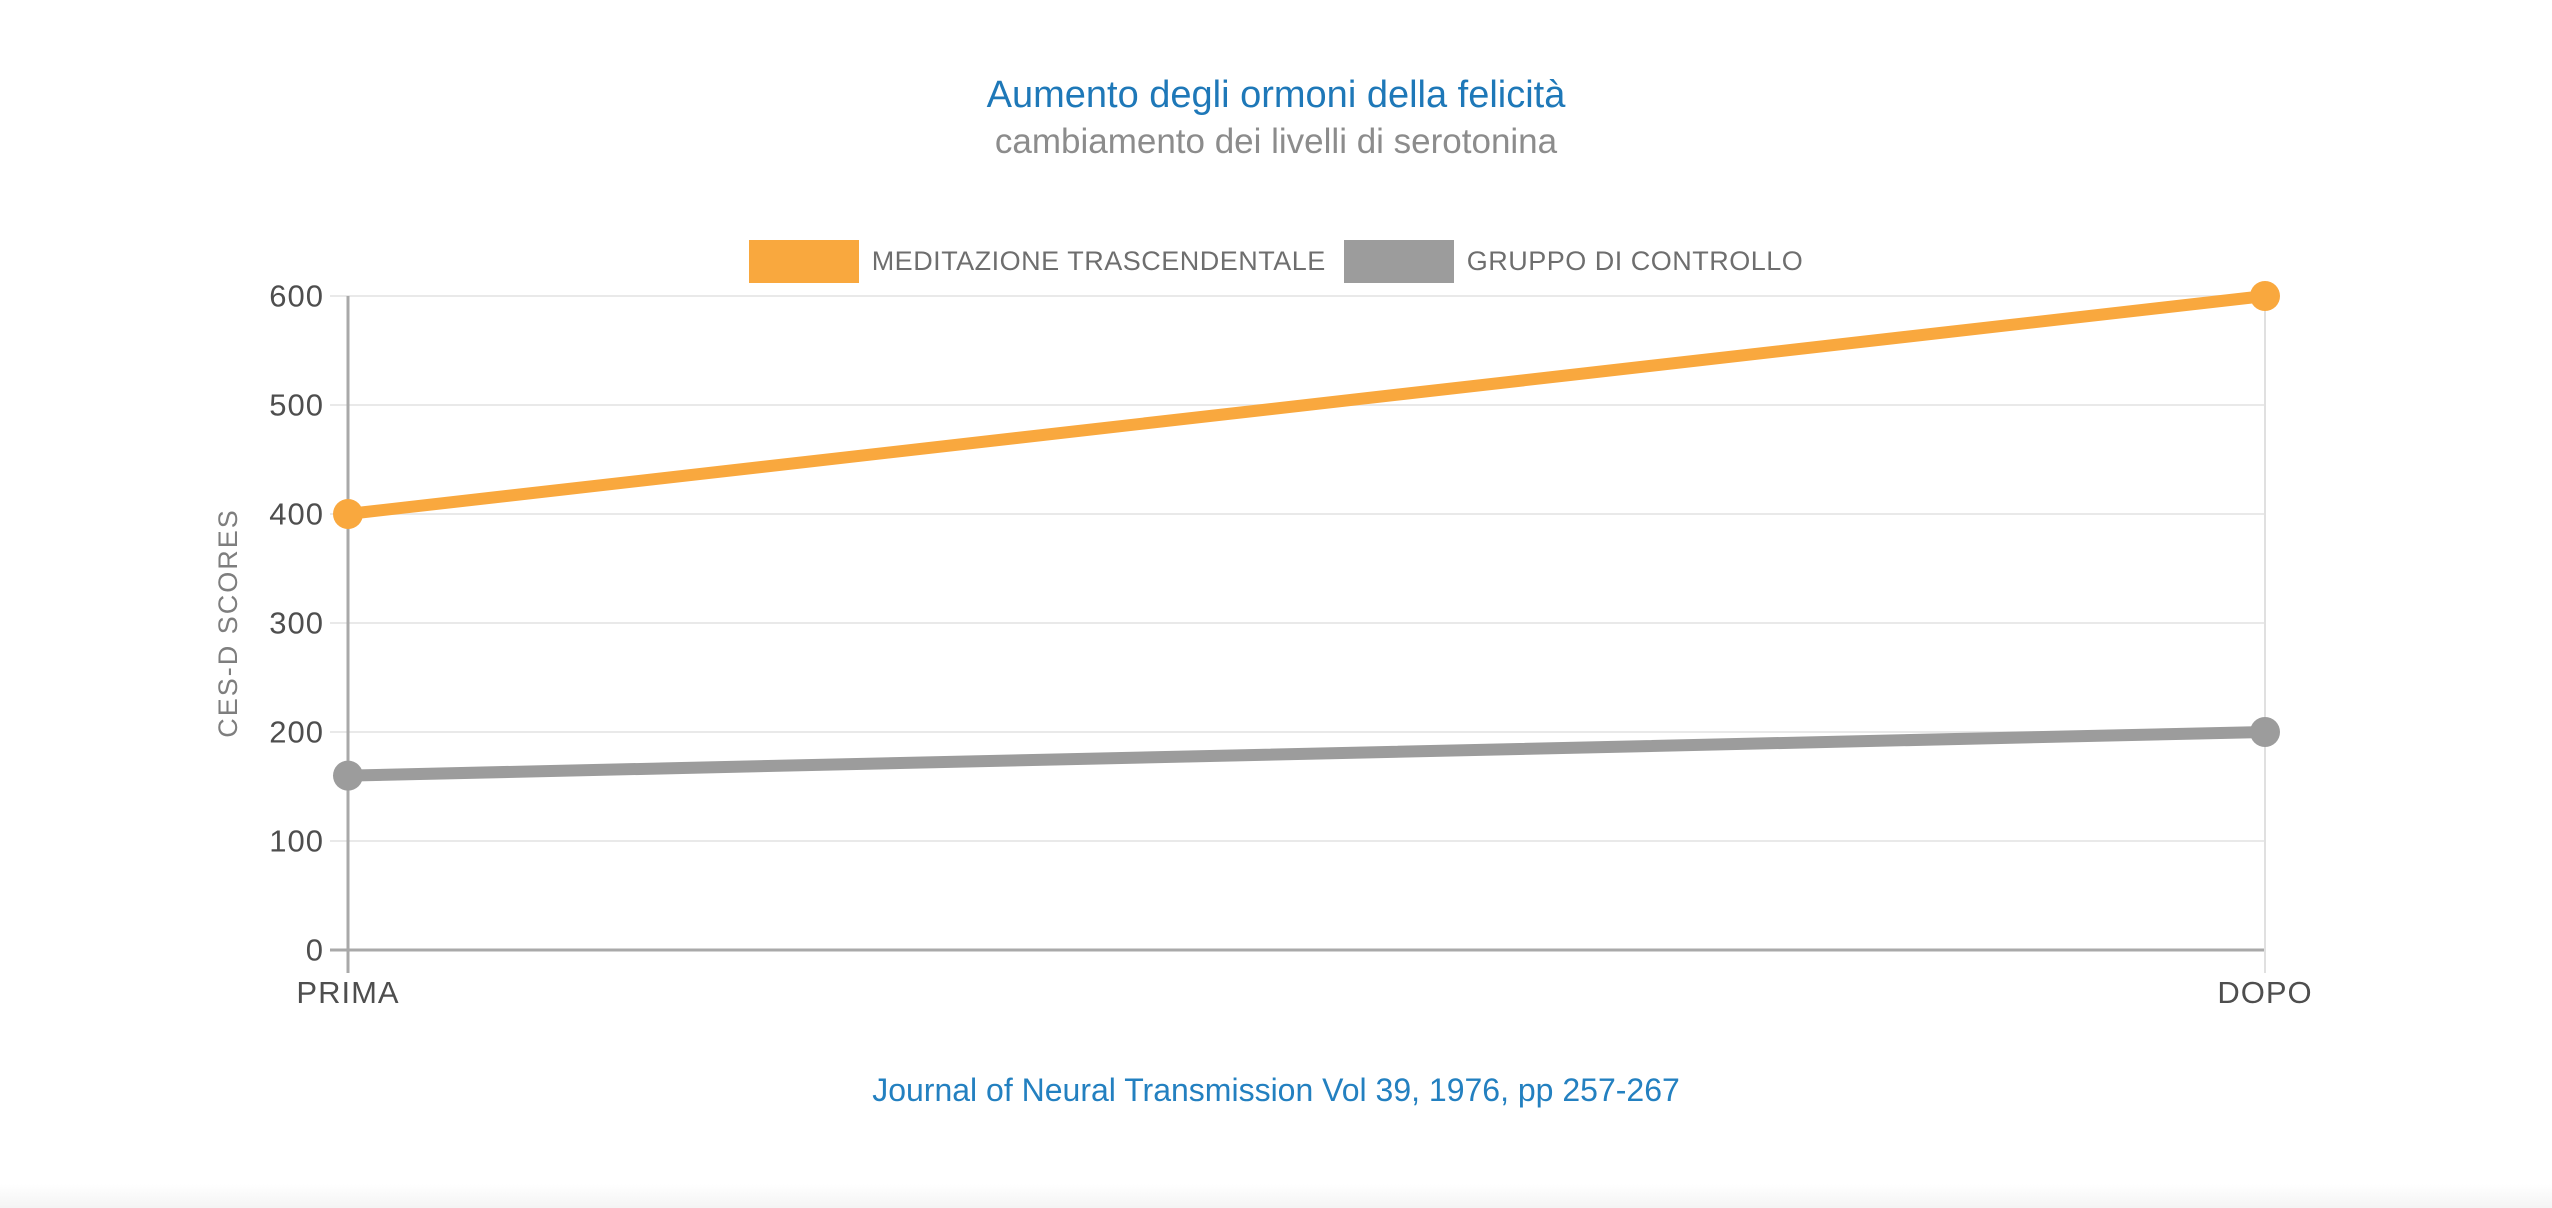  I want to click on legend-label-gruppo-di-controllo: GRUPPO DI CONTROLLO, so click(1635, 261).